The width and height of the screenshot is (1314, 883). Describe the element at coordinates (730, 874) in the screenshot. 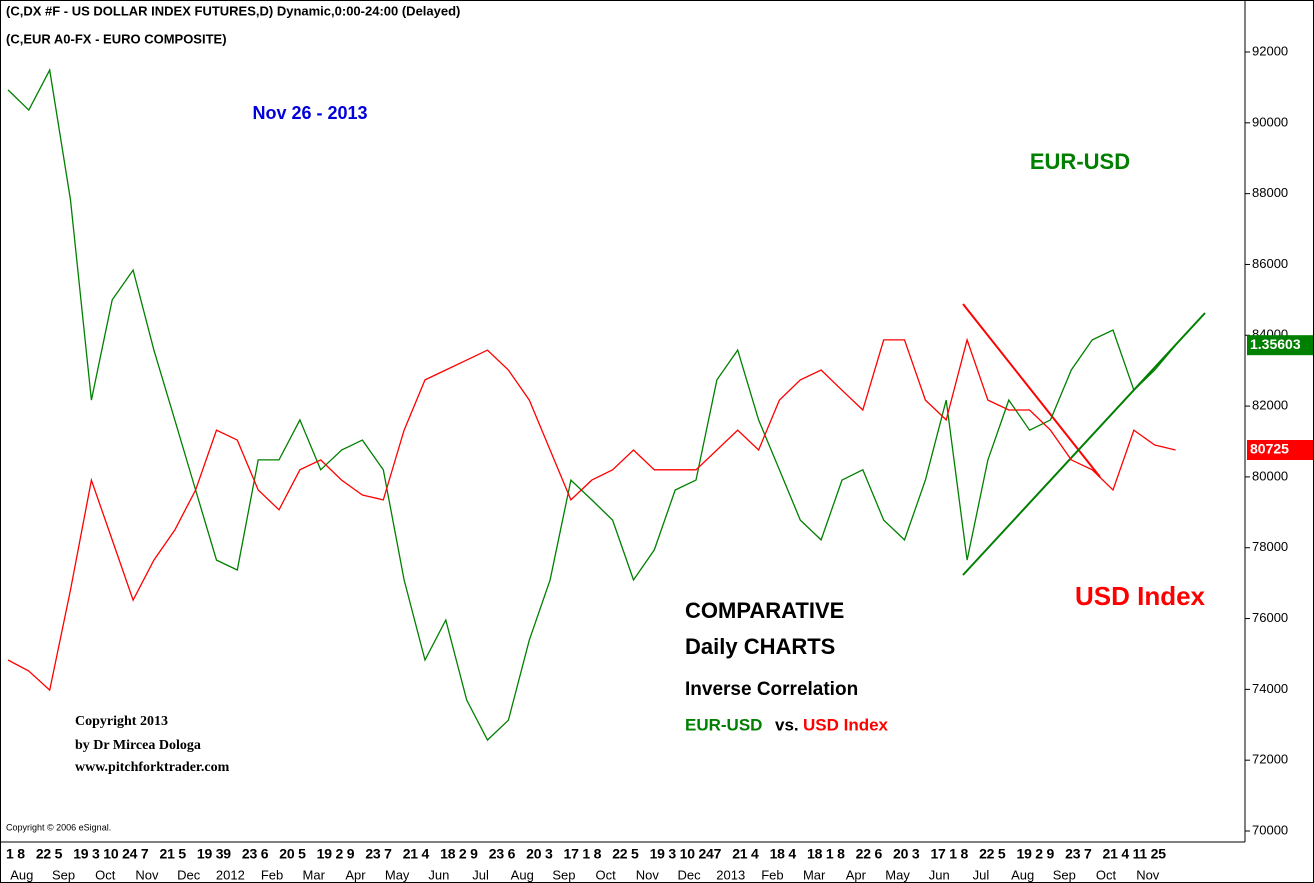

I see `x-tick-label: 2013` at that location.